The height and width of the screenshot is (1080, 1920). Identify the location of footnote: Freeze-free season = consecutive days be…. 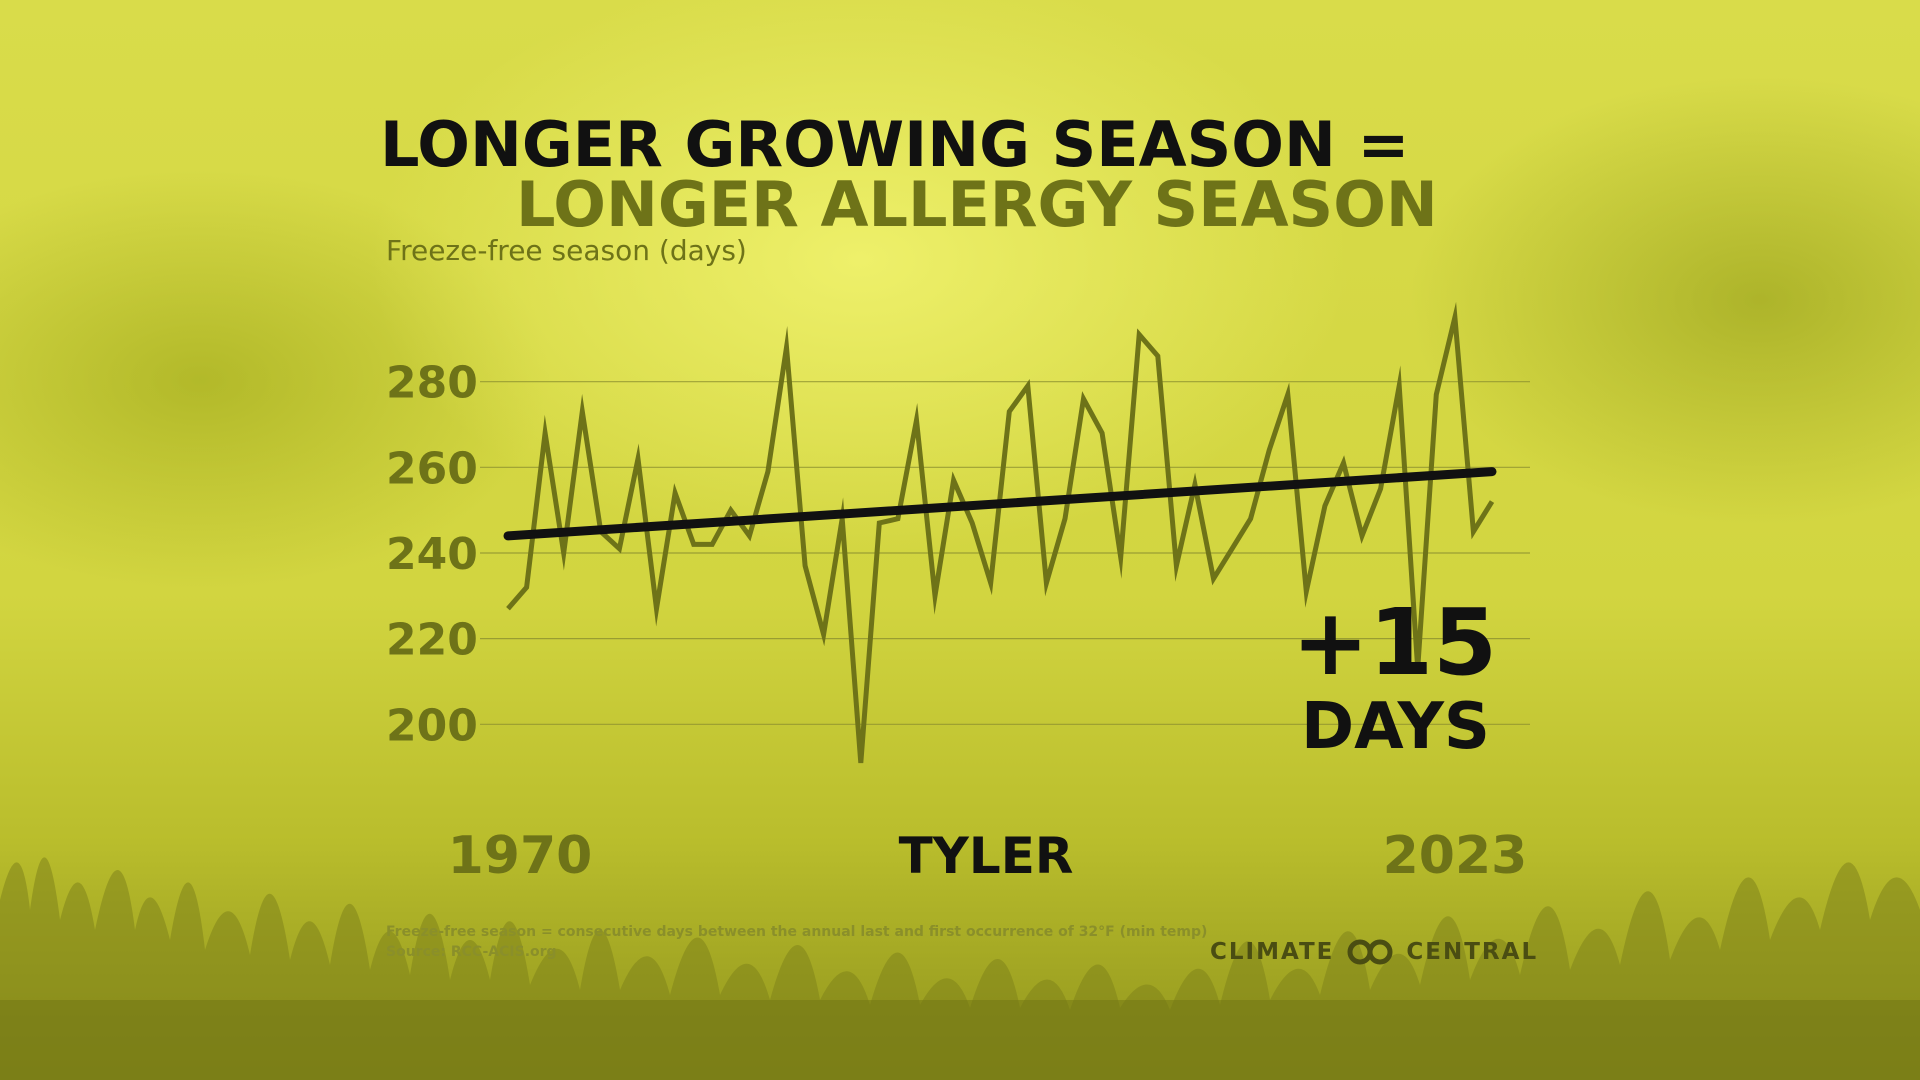
(796, 942).